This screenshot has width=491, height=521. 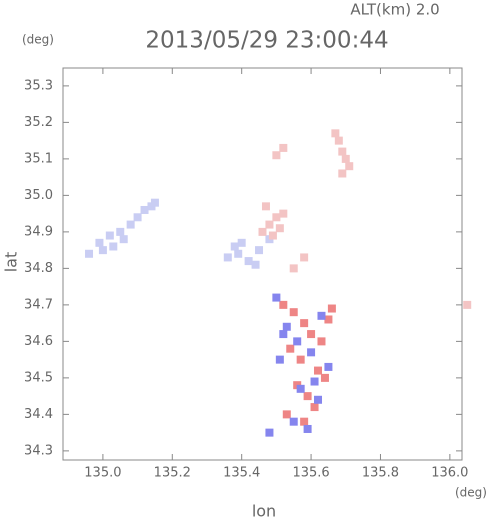 I want to click on y-tick-label: 35.3, so click(x=38, y=85).